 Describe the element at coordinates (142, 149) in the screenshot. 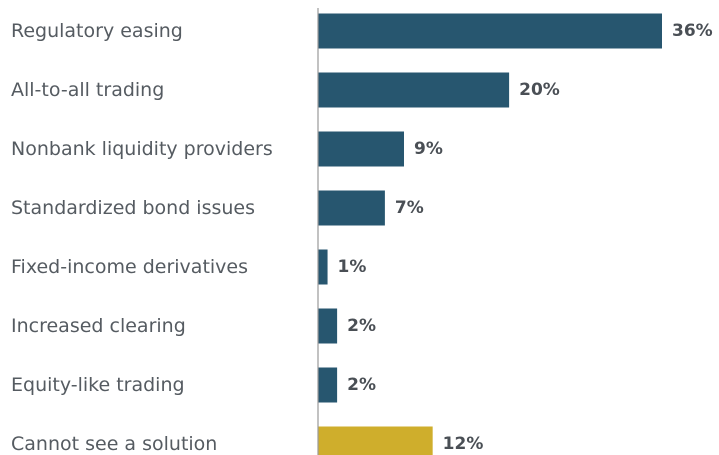

I see `category-label: Nonbank liquidity providers` at that location.